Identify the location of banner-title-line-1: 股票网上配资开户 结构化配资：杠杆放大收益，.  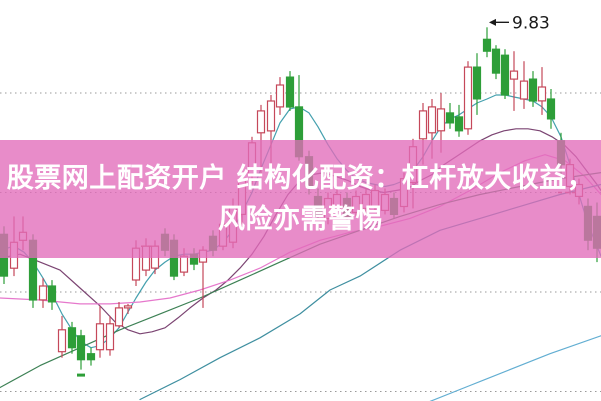
(300, 178).